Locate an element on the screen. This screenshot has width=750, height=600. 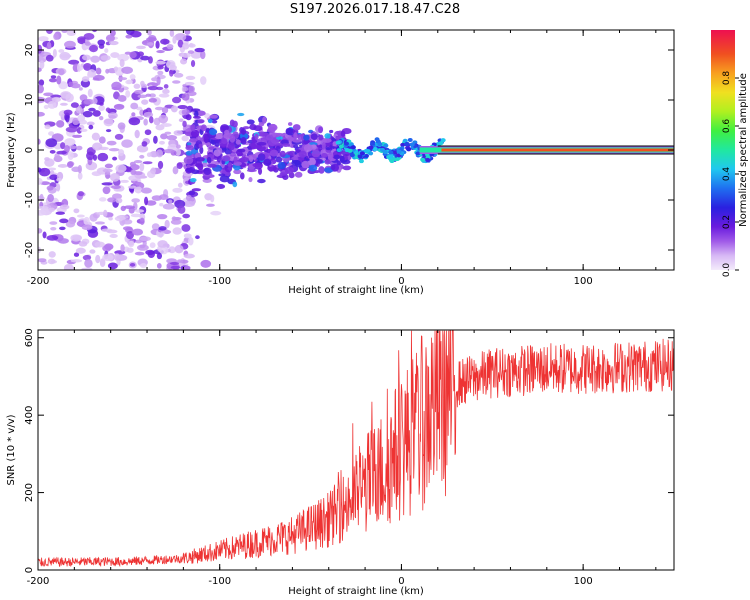
heatmap-xtick-label: 100 is located at coordinates (583, 281).